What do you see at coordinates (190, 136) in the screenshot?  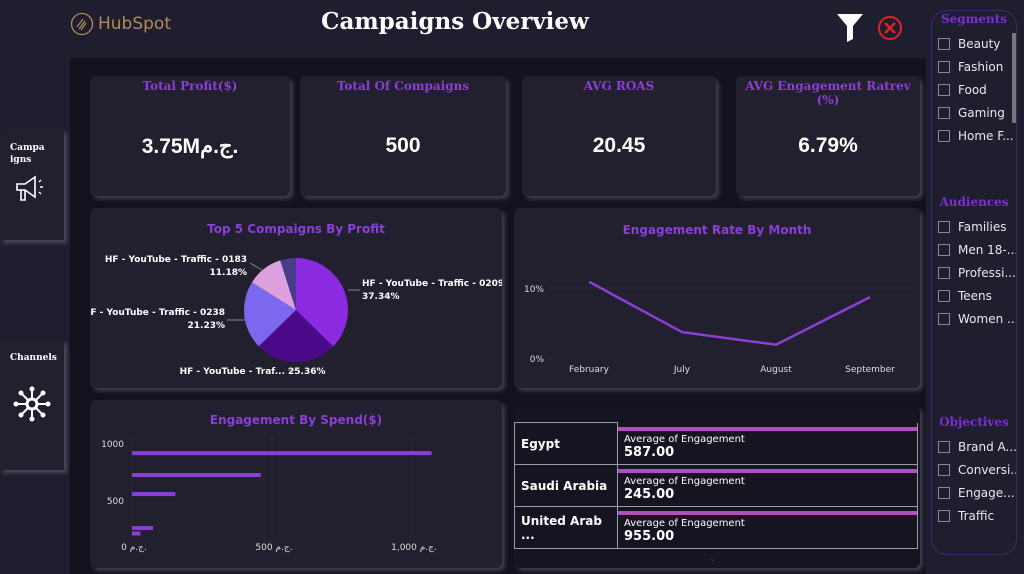 I see `kpi-total-profit: Total Profit($) 3.75Mج.م.` at bounding box center [190, 136].